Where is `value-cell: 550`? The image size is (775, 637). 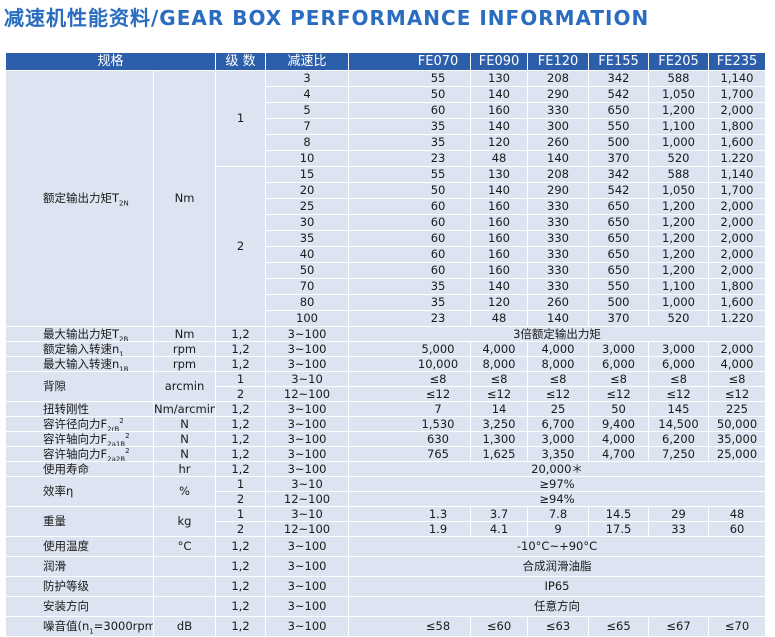 value-cell: 550 is located at coordinates (619, 126).